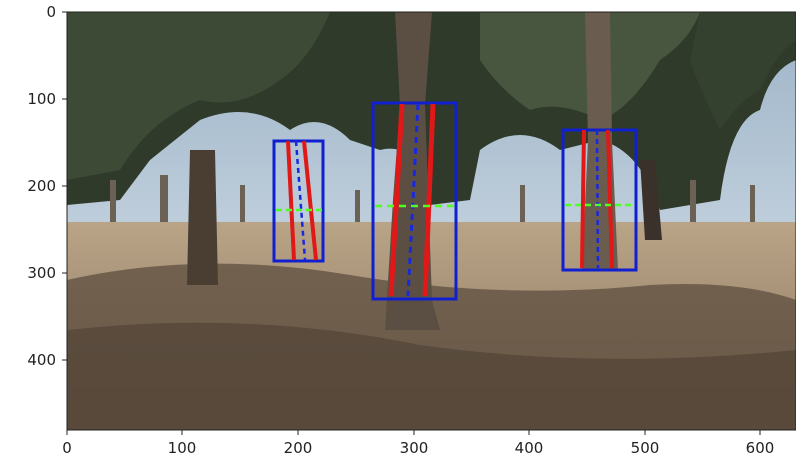 This screenshot has width=796, height=459. Describe the element at coordinates (67, 448) in the screenshot. I see `x-tick-label: 0` at that location.